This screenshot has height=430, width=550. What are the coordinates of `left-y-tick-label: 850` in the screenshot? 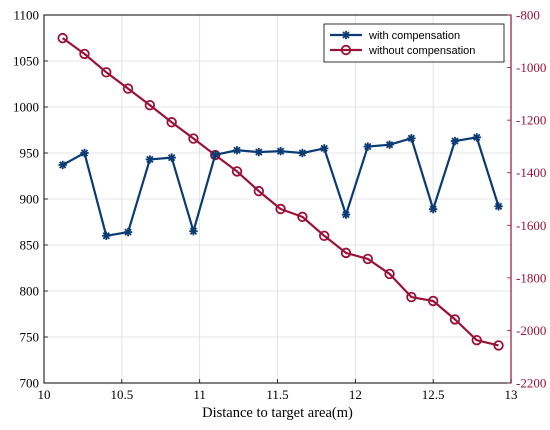 It's located at (30, 245).